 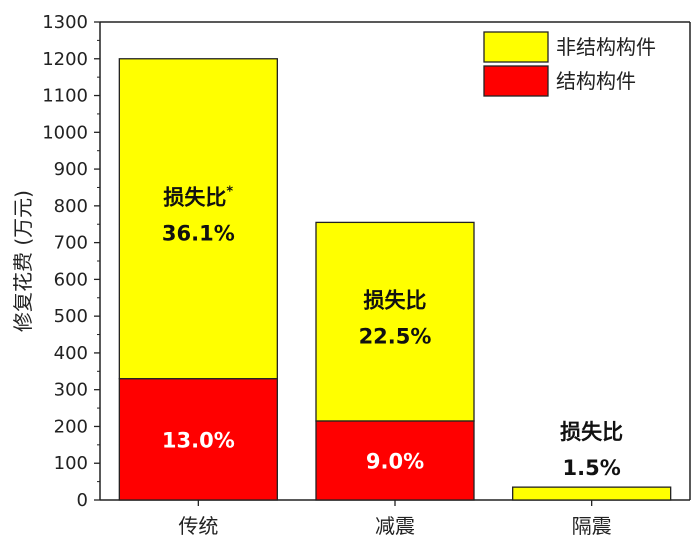 I want to click on y-tick-label: 900, so click(x=71, y=169).